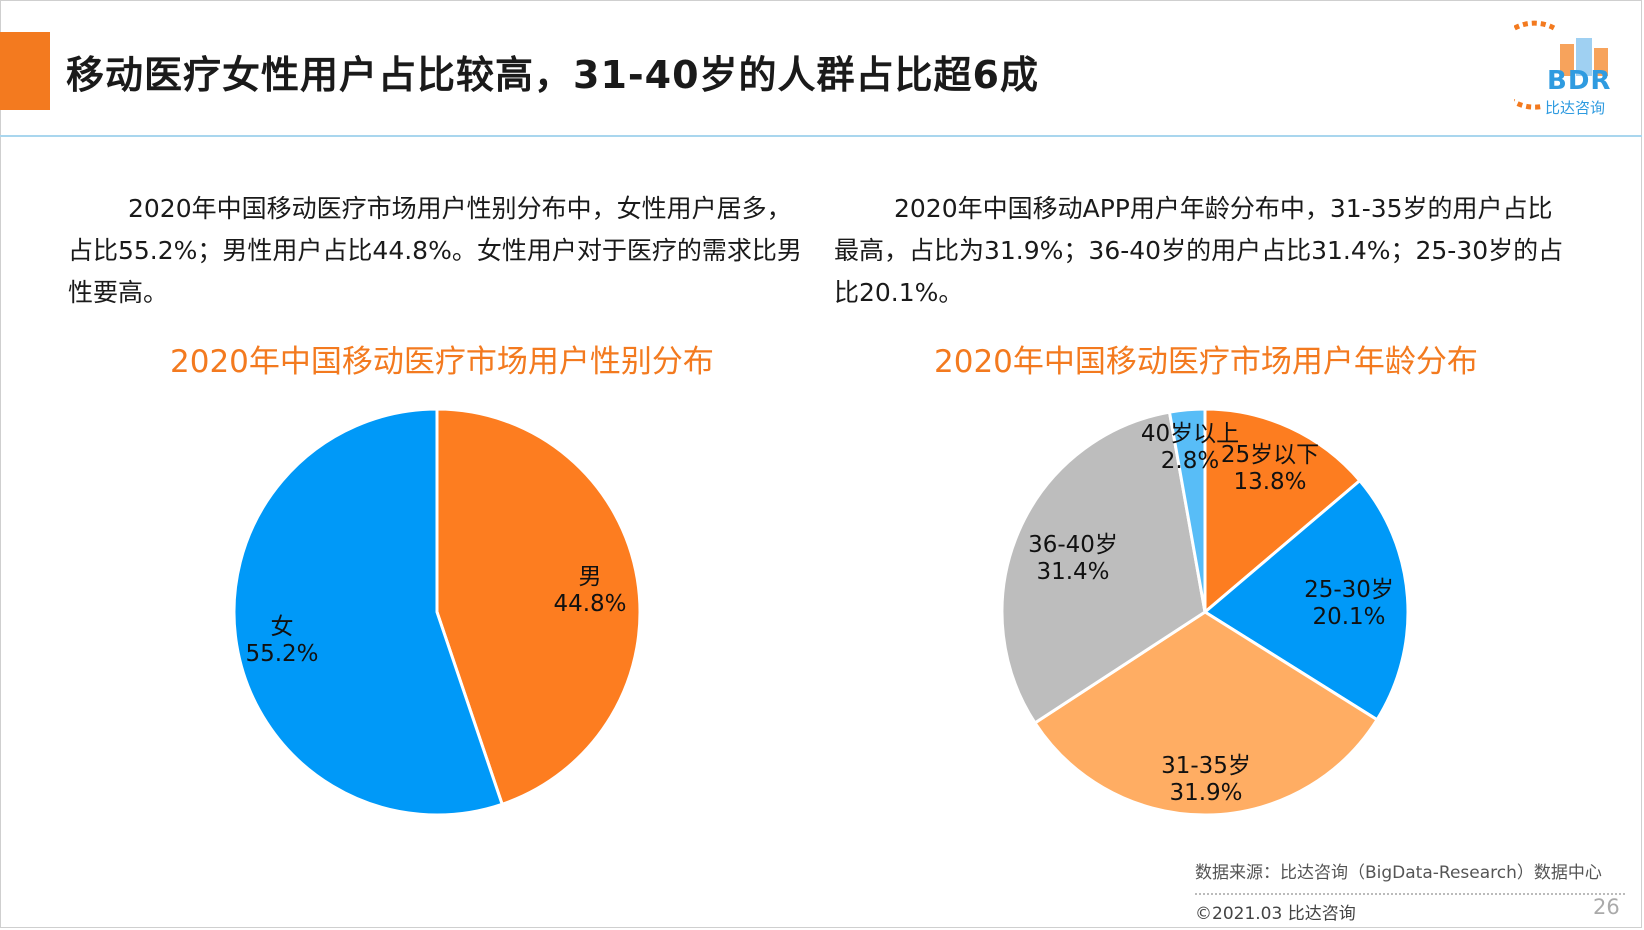  What do you see at coordinates (589, 604) in the screenshot?
I see `pie-gender-value-0: 44.8%` at bounding box center [589, 604].